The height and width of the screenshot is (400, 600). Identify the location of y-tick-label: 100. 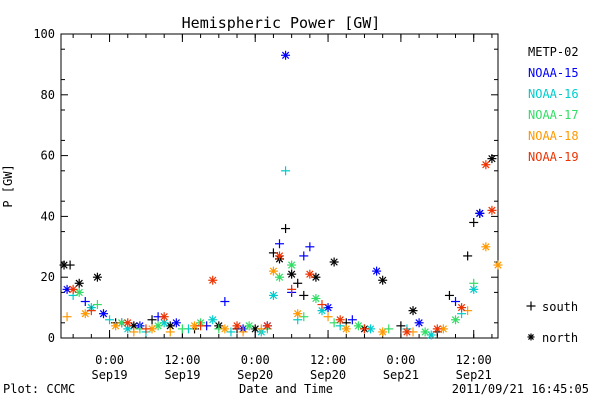
(44, 34).